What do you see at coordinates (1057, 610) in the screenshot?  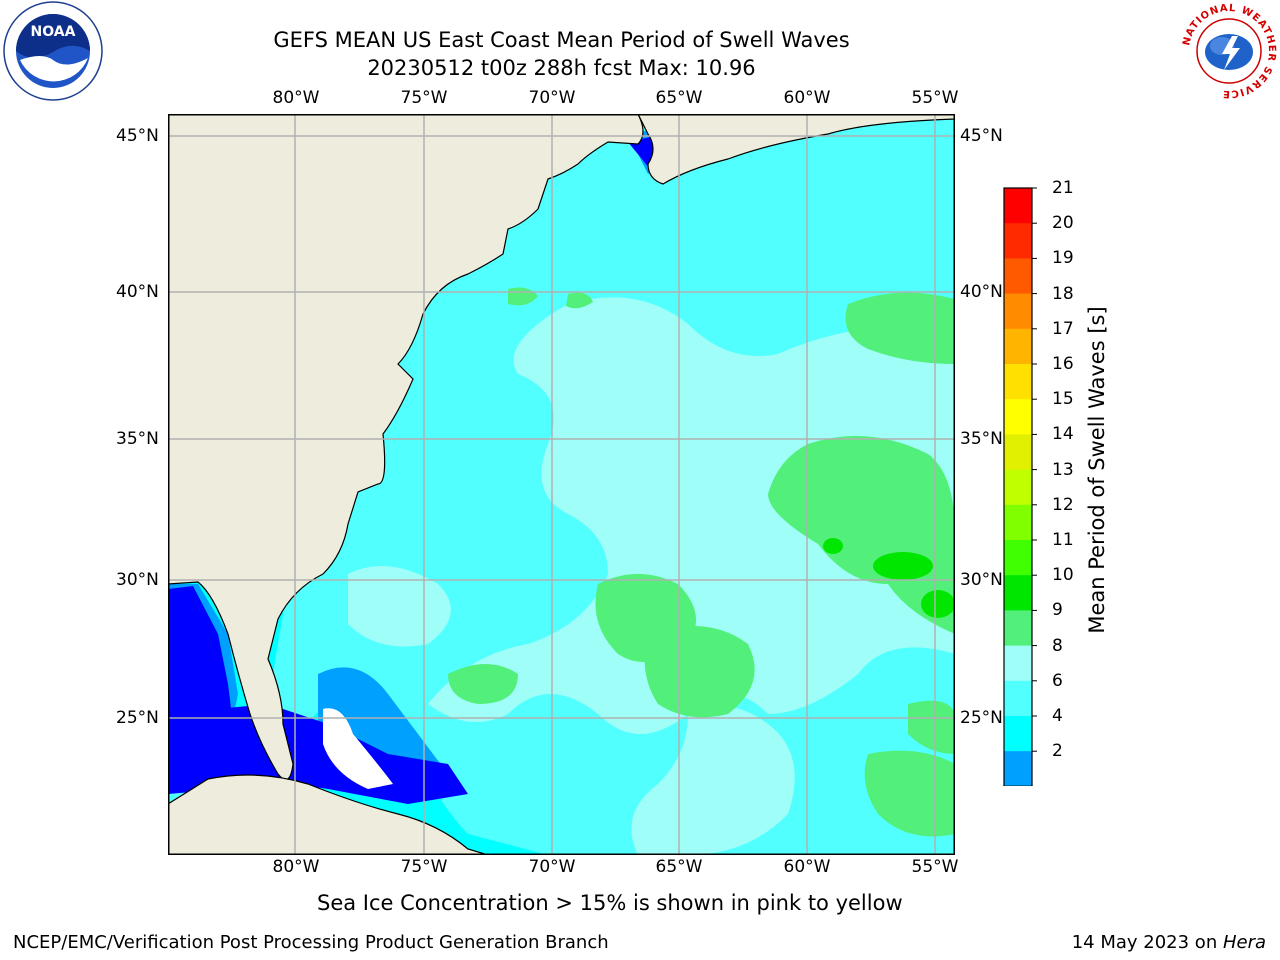 I see `colorbar-tick-label: 9` at bounding box center [1057, 610].